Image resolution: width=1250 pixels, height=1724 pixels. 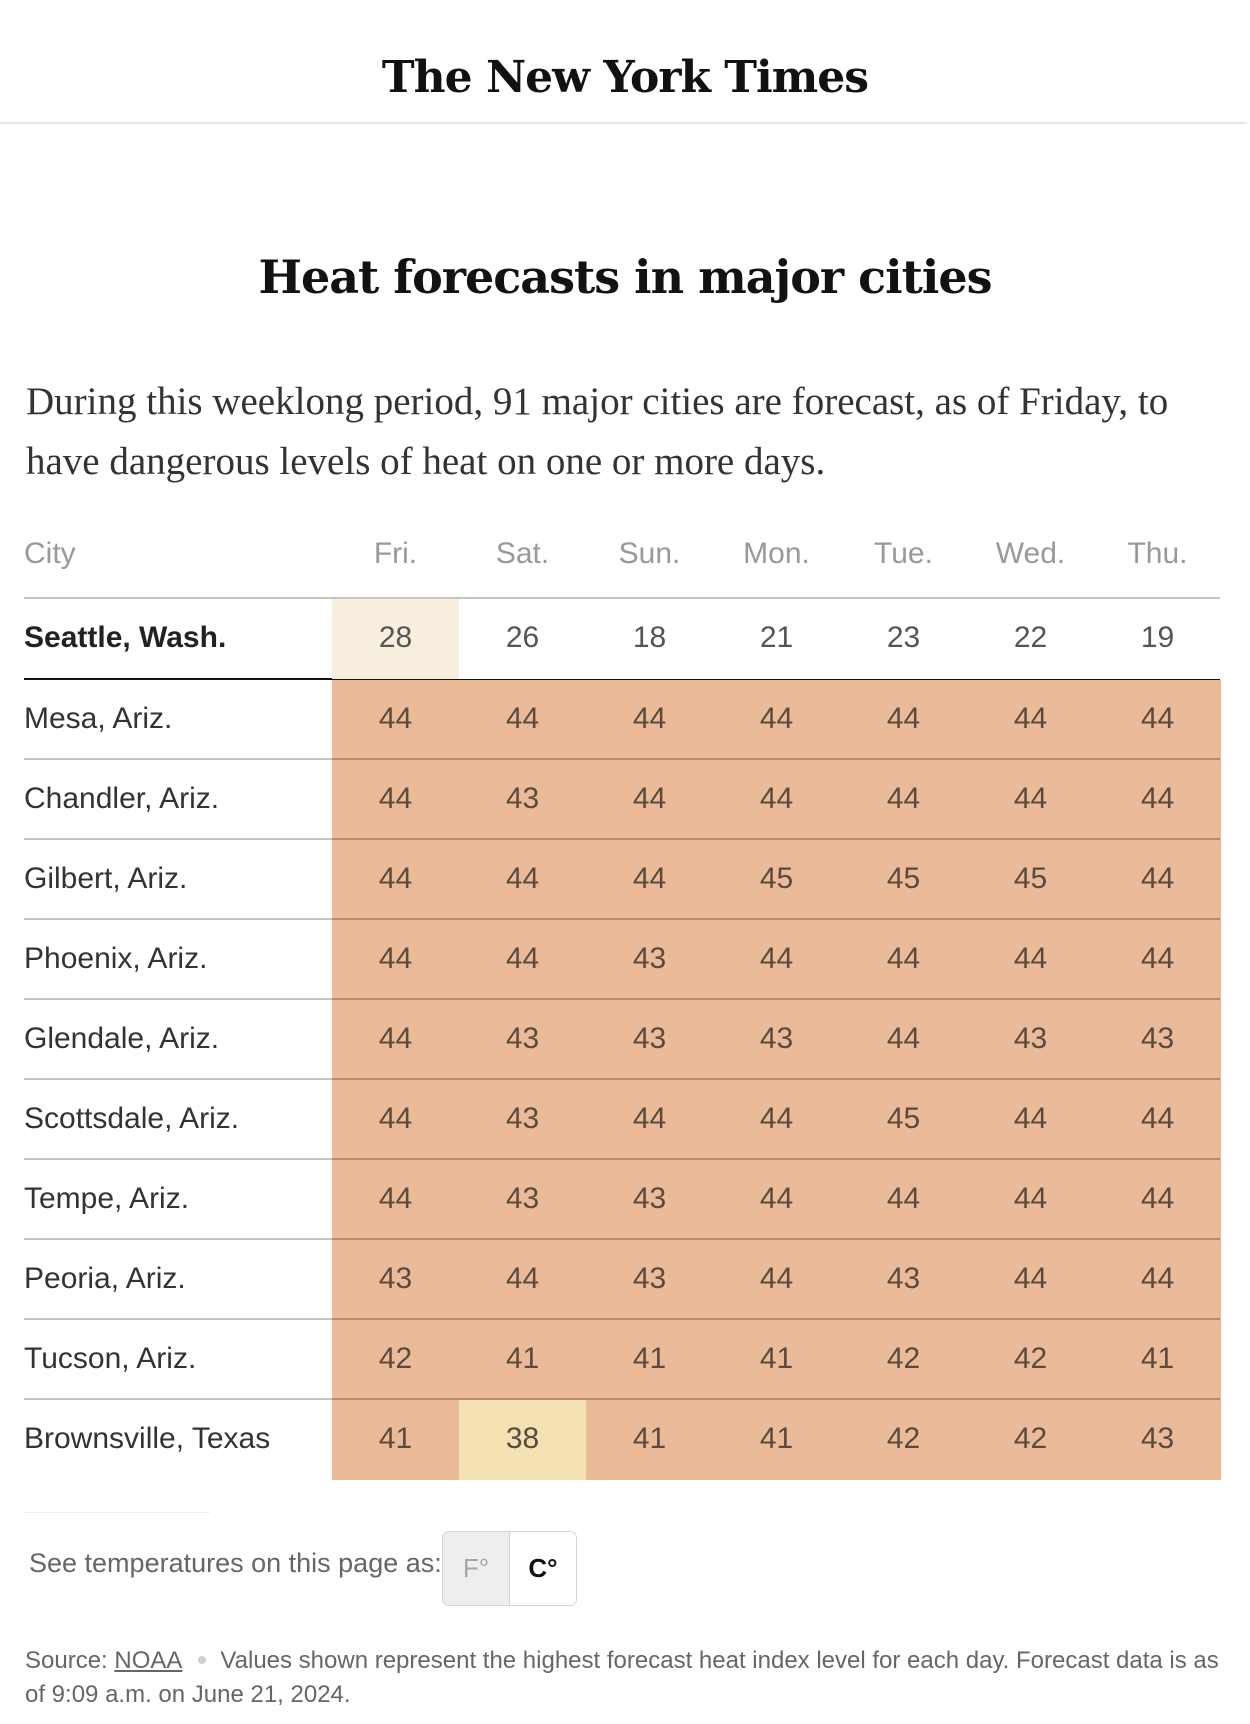 What do you see at coordinates (476, 1568) in the screenshot?
I see `fahrenheit-button: F°` at bounding box center [476, 1568].